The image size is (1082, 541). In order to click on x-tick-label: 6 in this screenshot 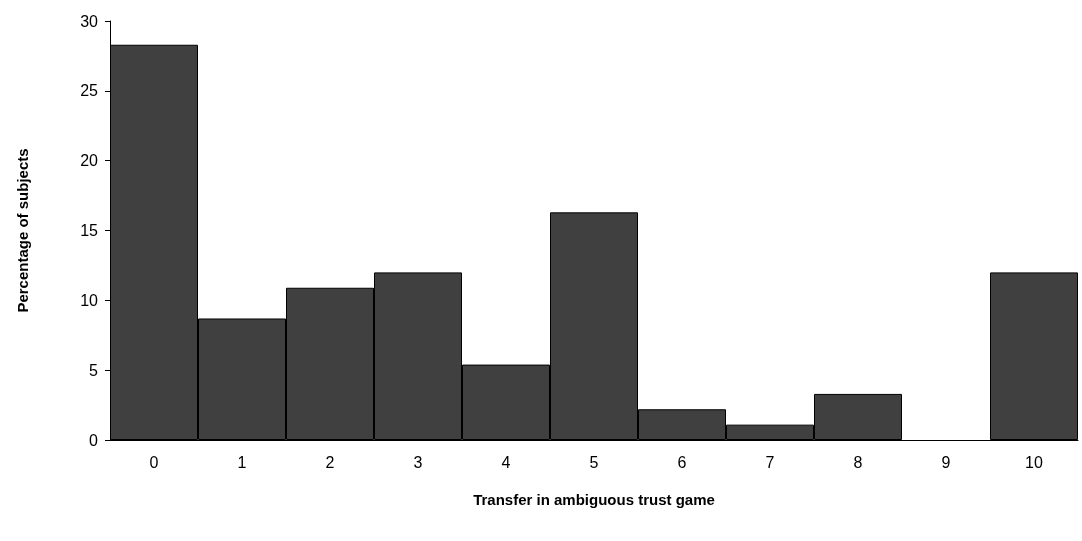, I will do `click(682, 462)`.